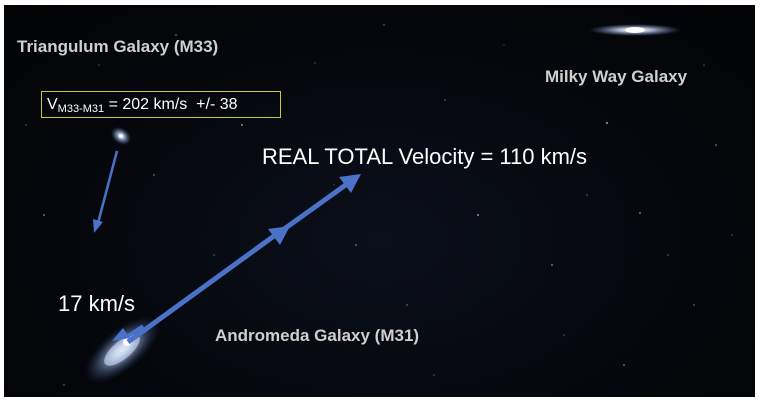  What do you see at coordinates (317, 335) in the screenshot?
I see `andromeda-label: Andromeda Galaxy (M31)` at bounding box center [317, 335].